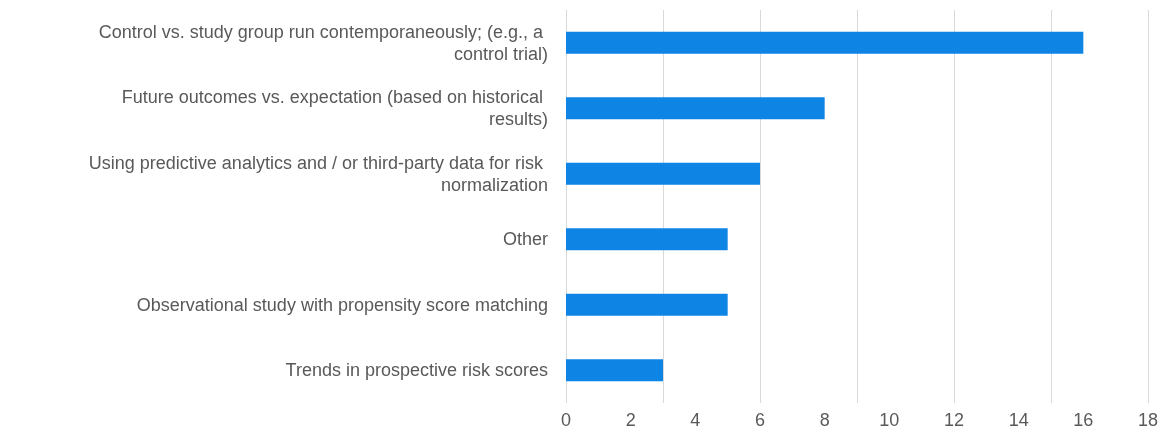 The height and width of the screenshot is (443, 1168). Describe the element at coordinates (525, 239) in the screenshot. I see `y-tick-label: Other` at that location.